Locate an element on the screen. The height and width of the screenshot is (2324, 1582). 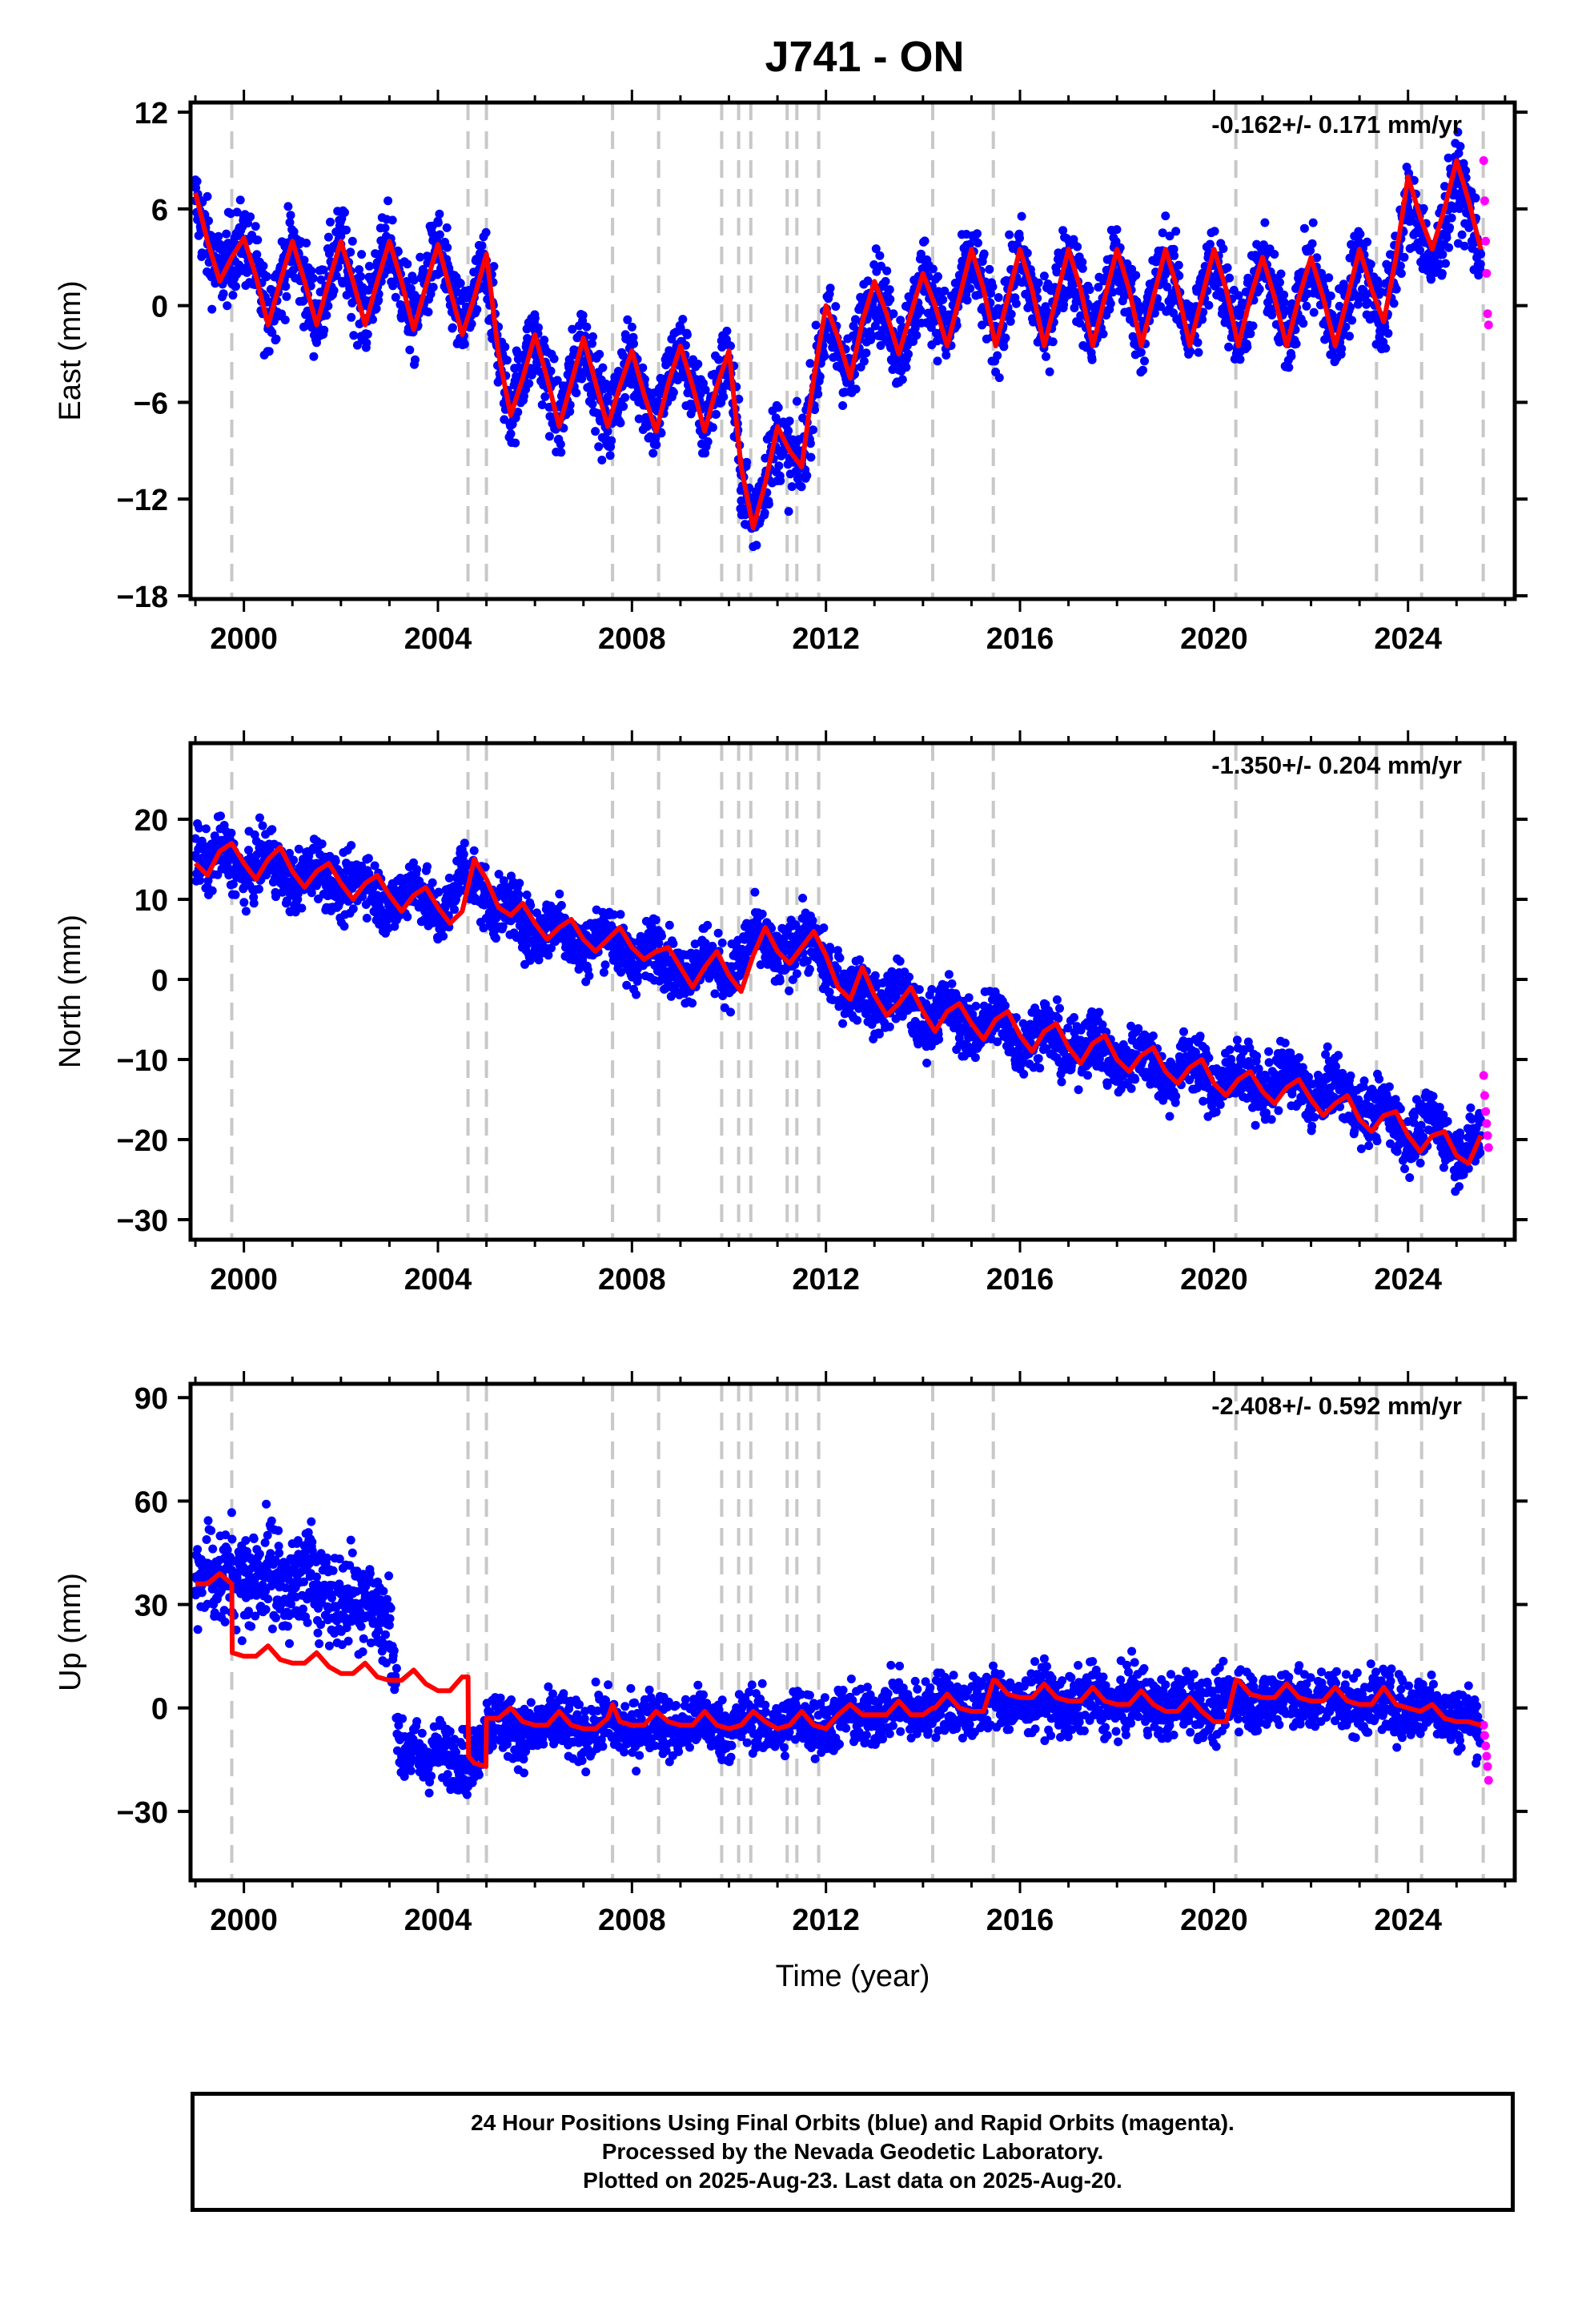
up-final-orbit-dots is located at coordinates (839, 1649).